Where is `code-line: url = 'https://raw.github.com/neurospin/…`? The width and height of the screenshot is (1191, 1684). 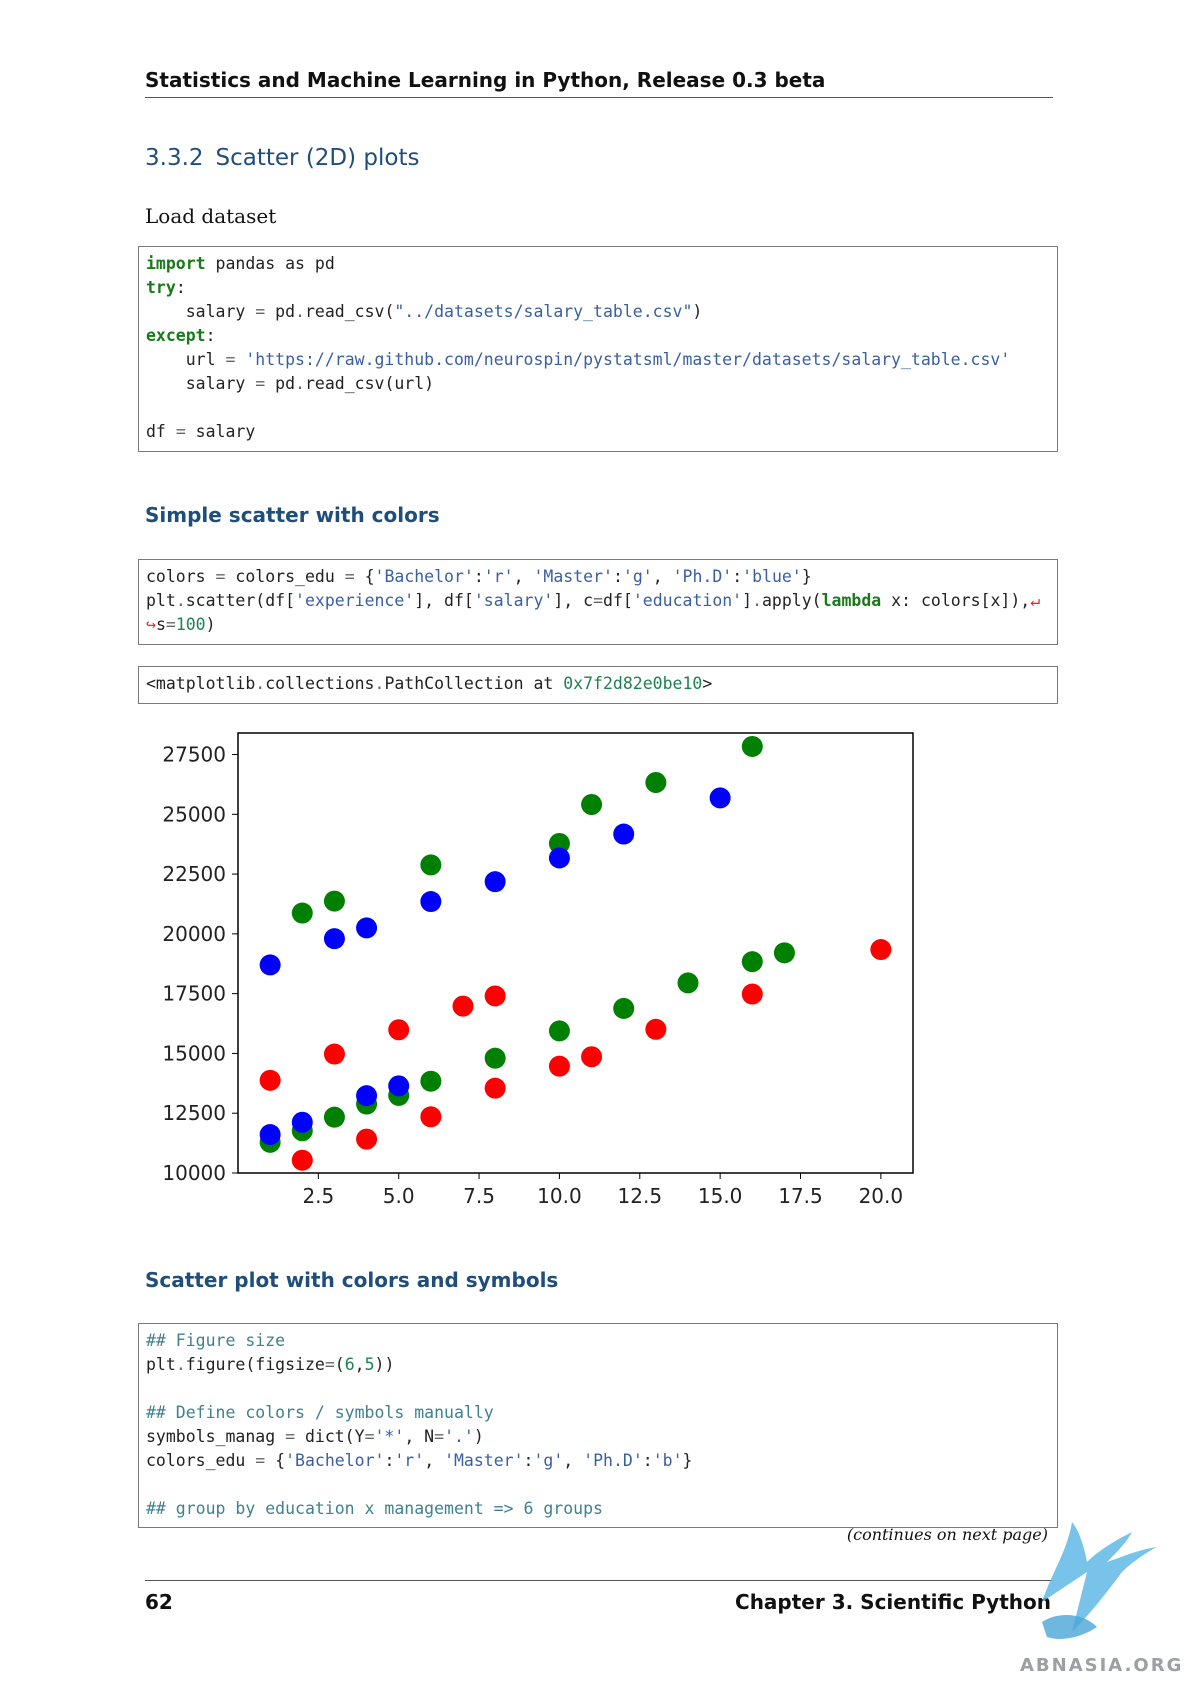
code-line: url = 'https://raw.github.com/neurospin/… is located at coordinates (578, 359).